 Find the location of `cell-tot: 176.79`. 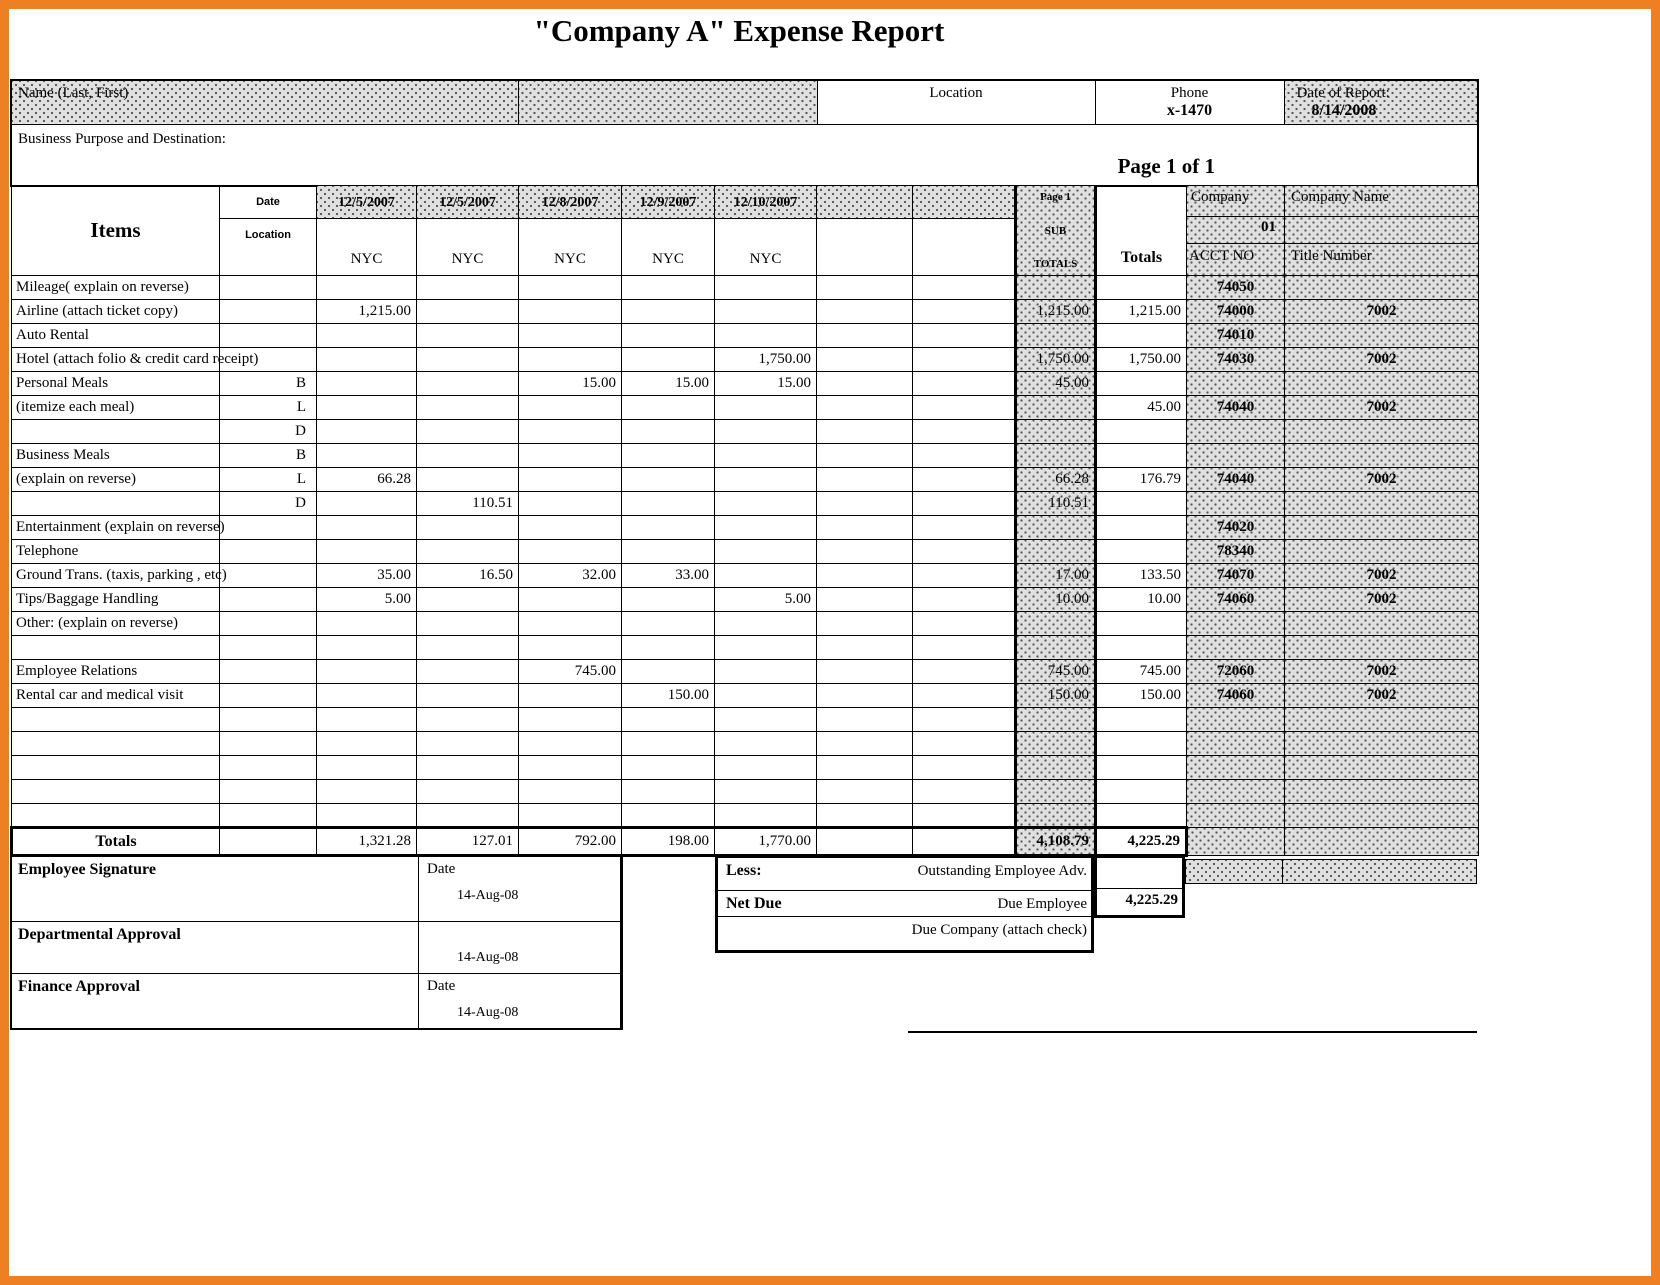

cell-tot: 176.79 is located at coordinates (1141, 479).